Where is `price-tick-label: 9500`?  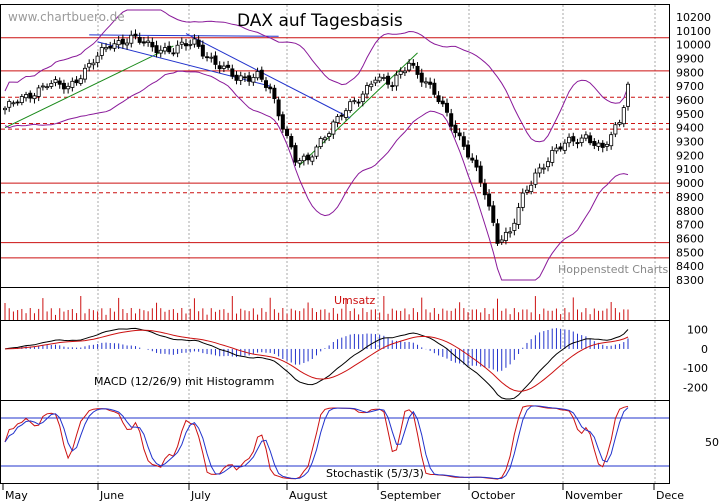 price-tick-label: 9500 is located at coordinates (690, 114).